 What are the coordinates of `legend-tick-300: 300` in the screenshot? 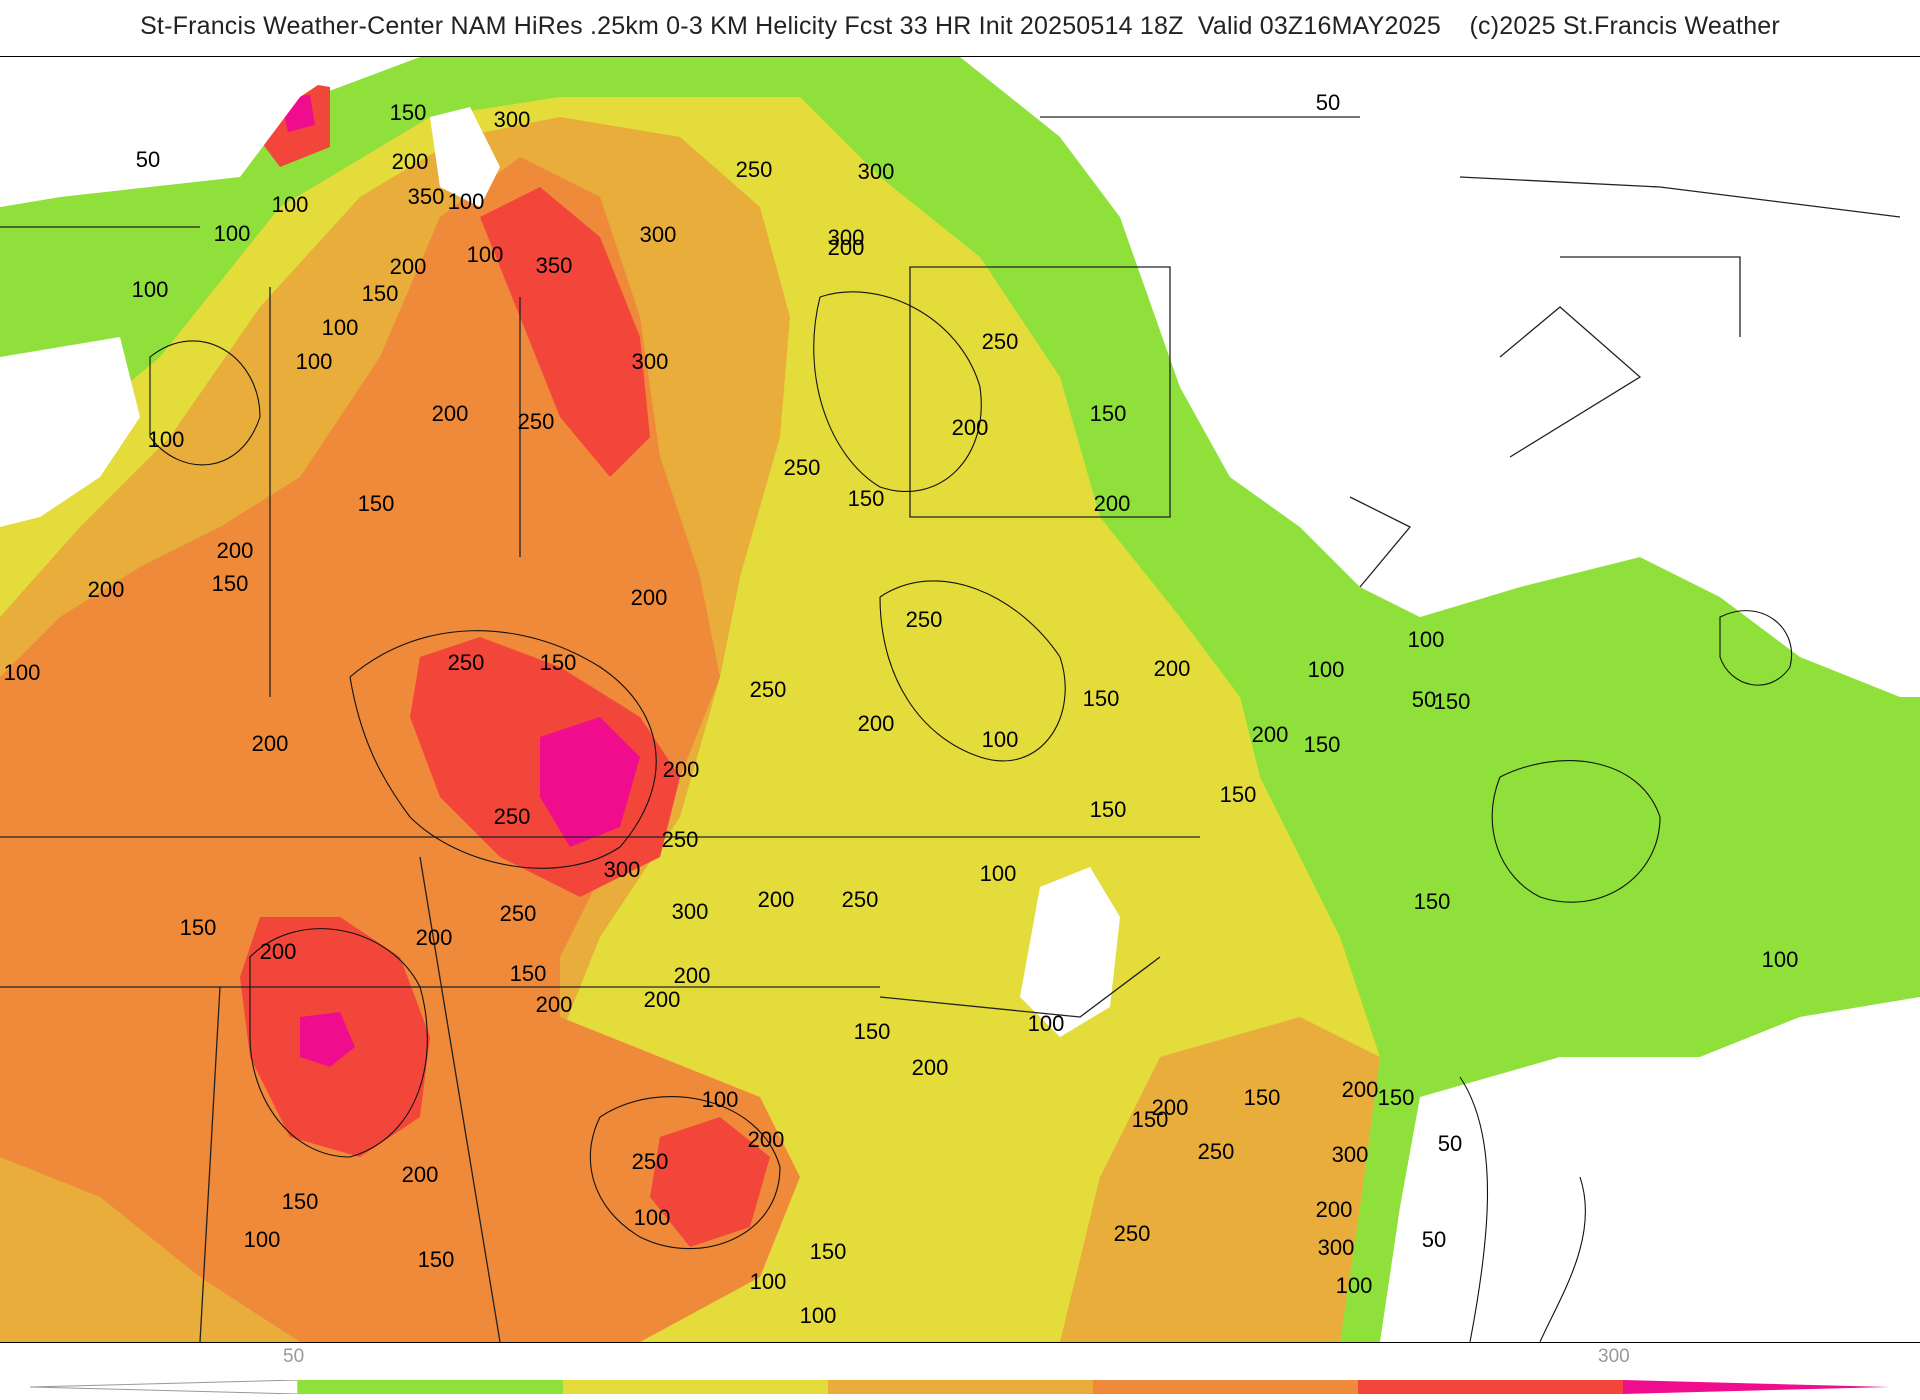 It's located at (1614, 1356).